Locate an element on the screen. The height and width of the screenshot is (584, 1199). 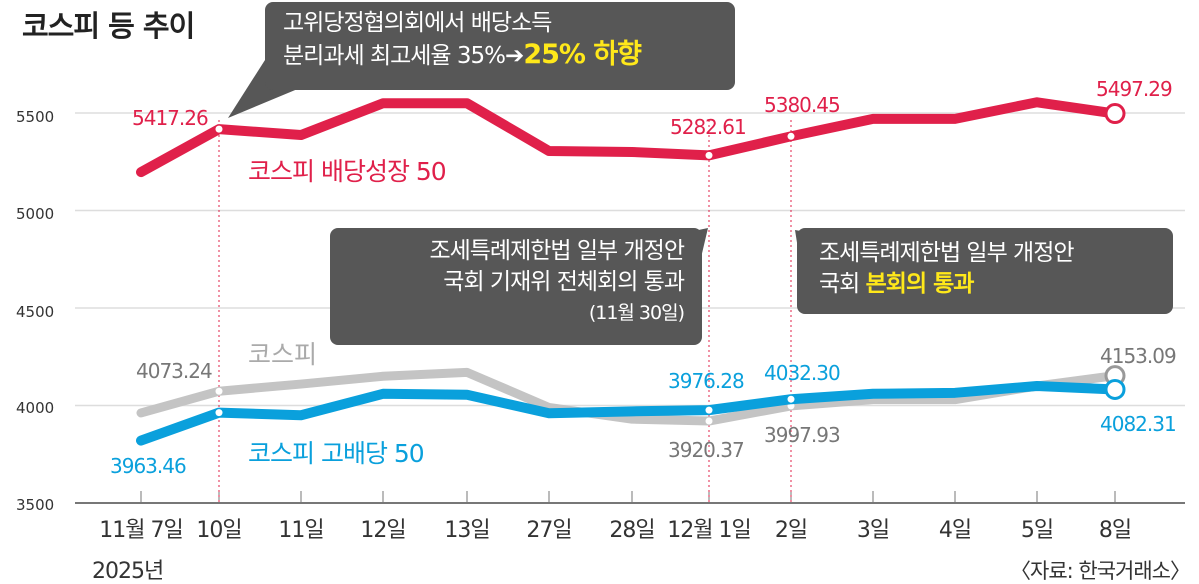
source-label: 〈자료: 한국거래소〉 is located at coordinates (1100, 571).